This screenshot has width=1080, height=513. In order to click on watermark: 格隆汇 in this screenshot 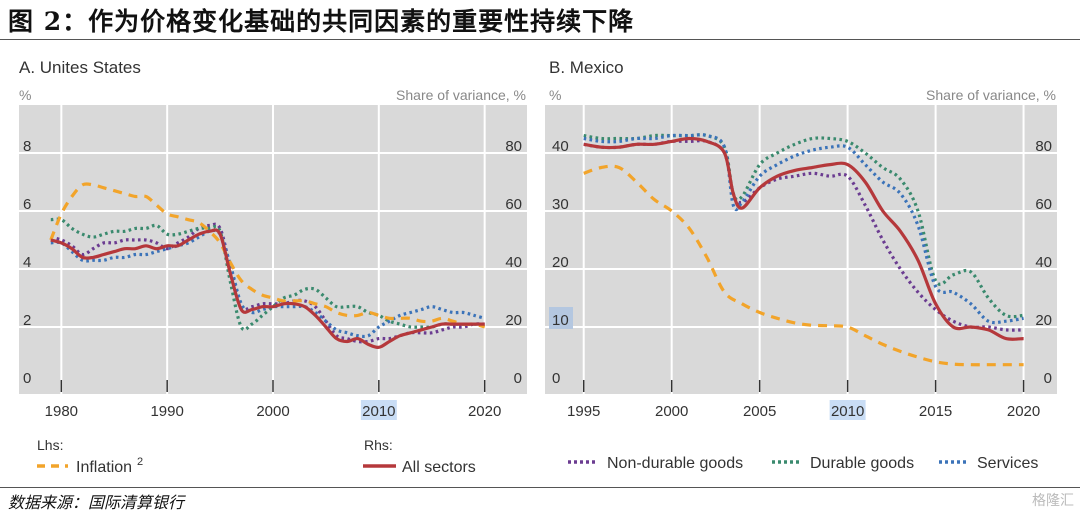, I will do `click(1053, 501)`.